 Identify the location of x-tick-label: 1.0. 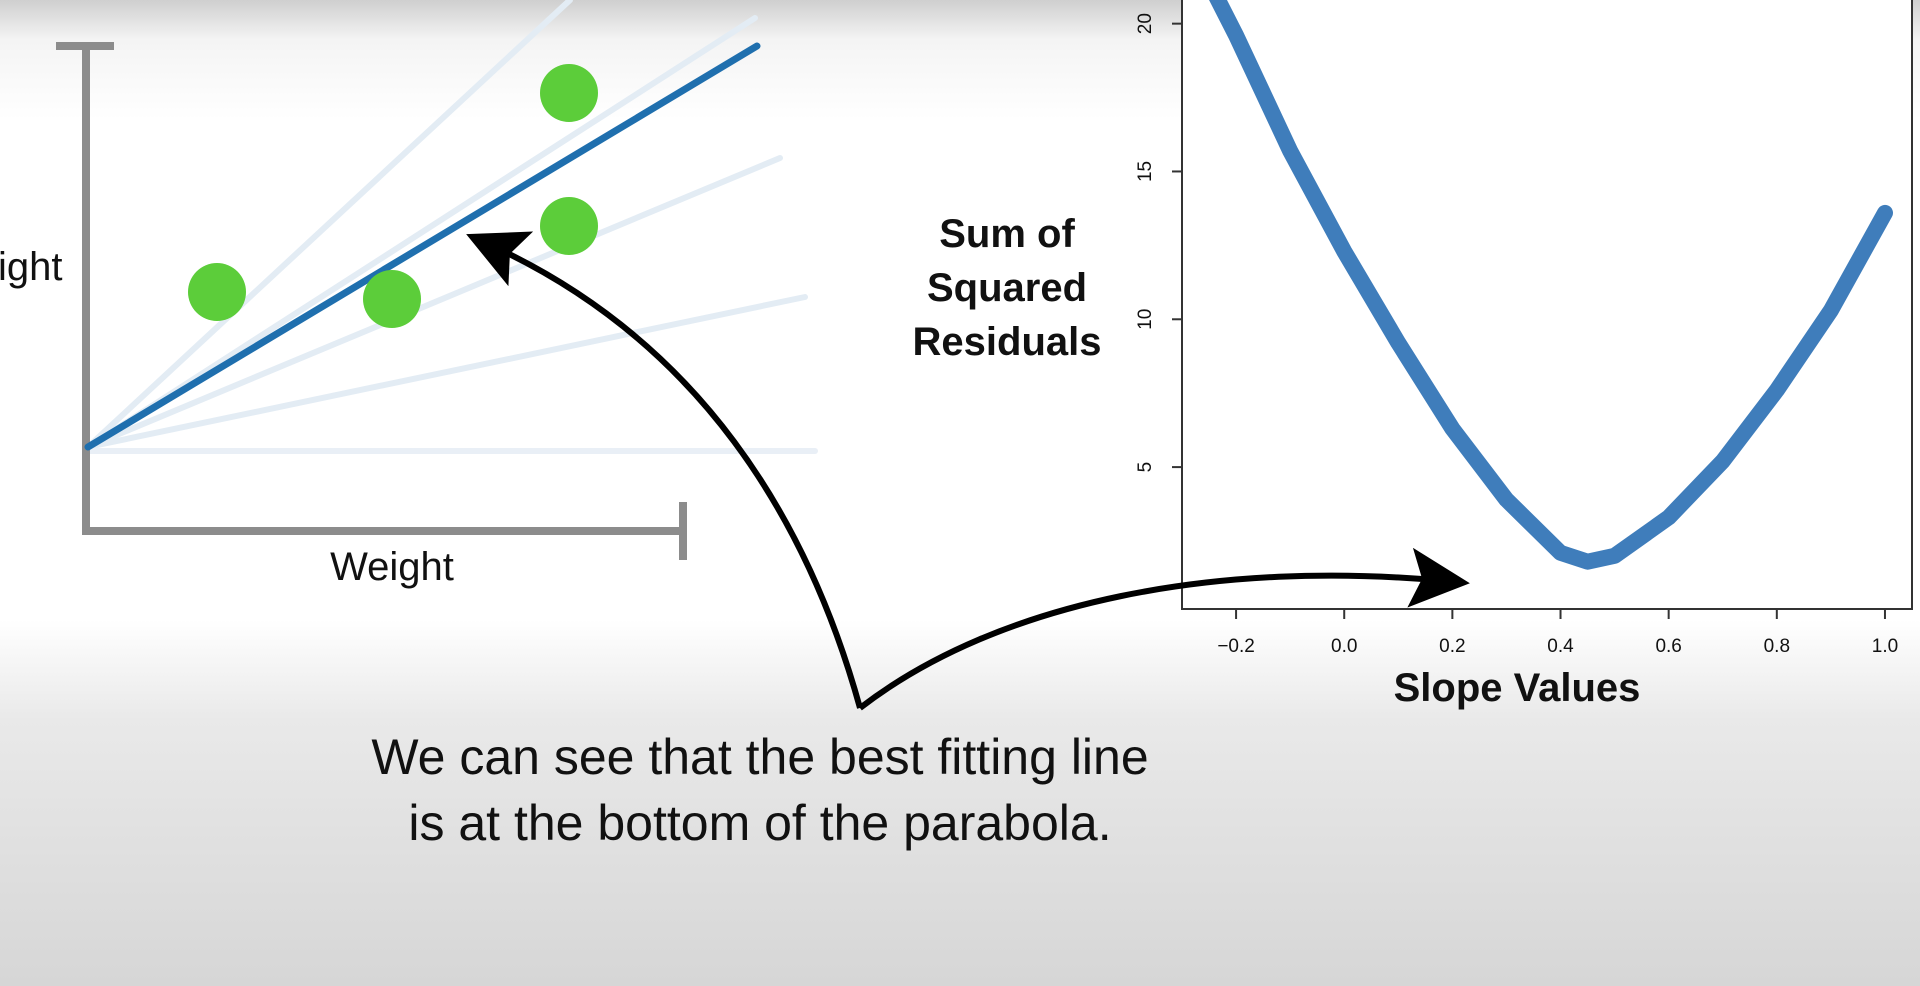
(1885, 646).